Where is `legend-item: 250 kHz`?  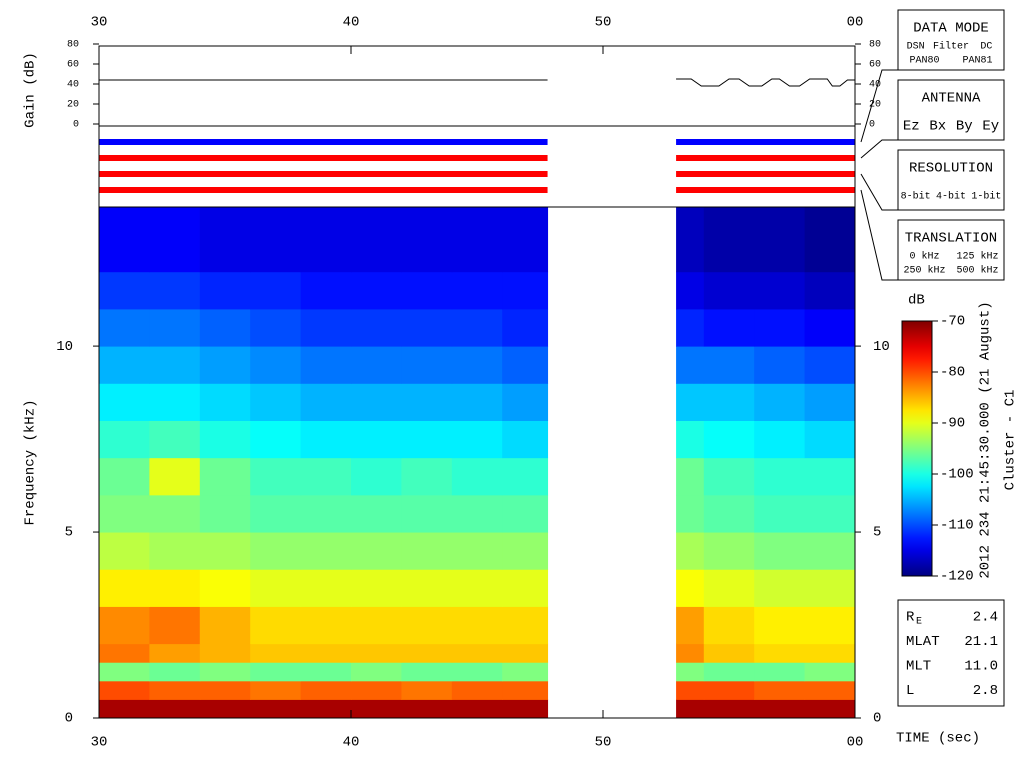
legend-item: 250 kHz is located at coordinates (924, 271).